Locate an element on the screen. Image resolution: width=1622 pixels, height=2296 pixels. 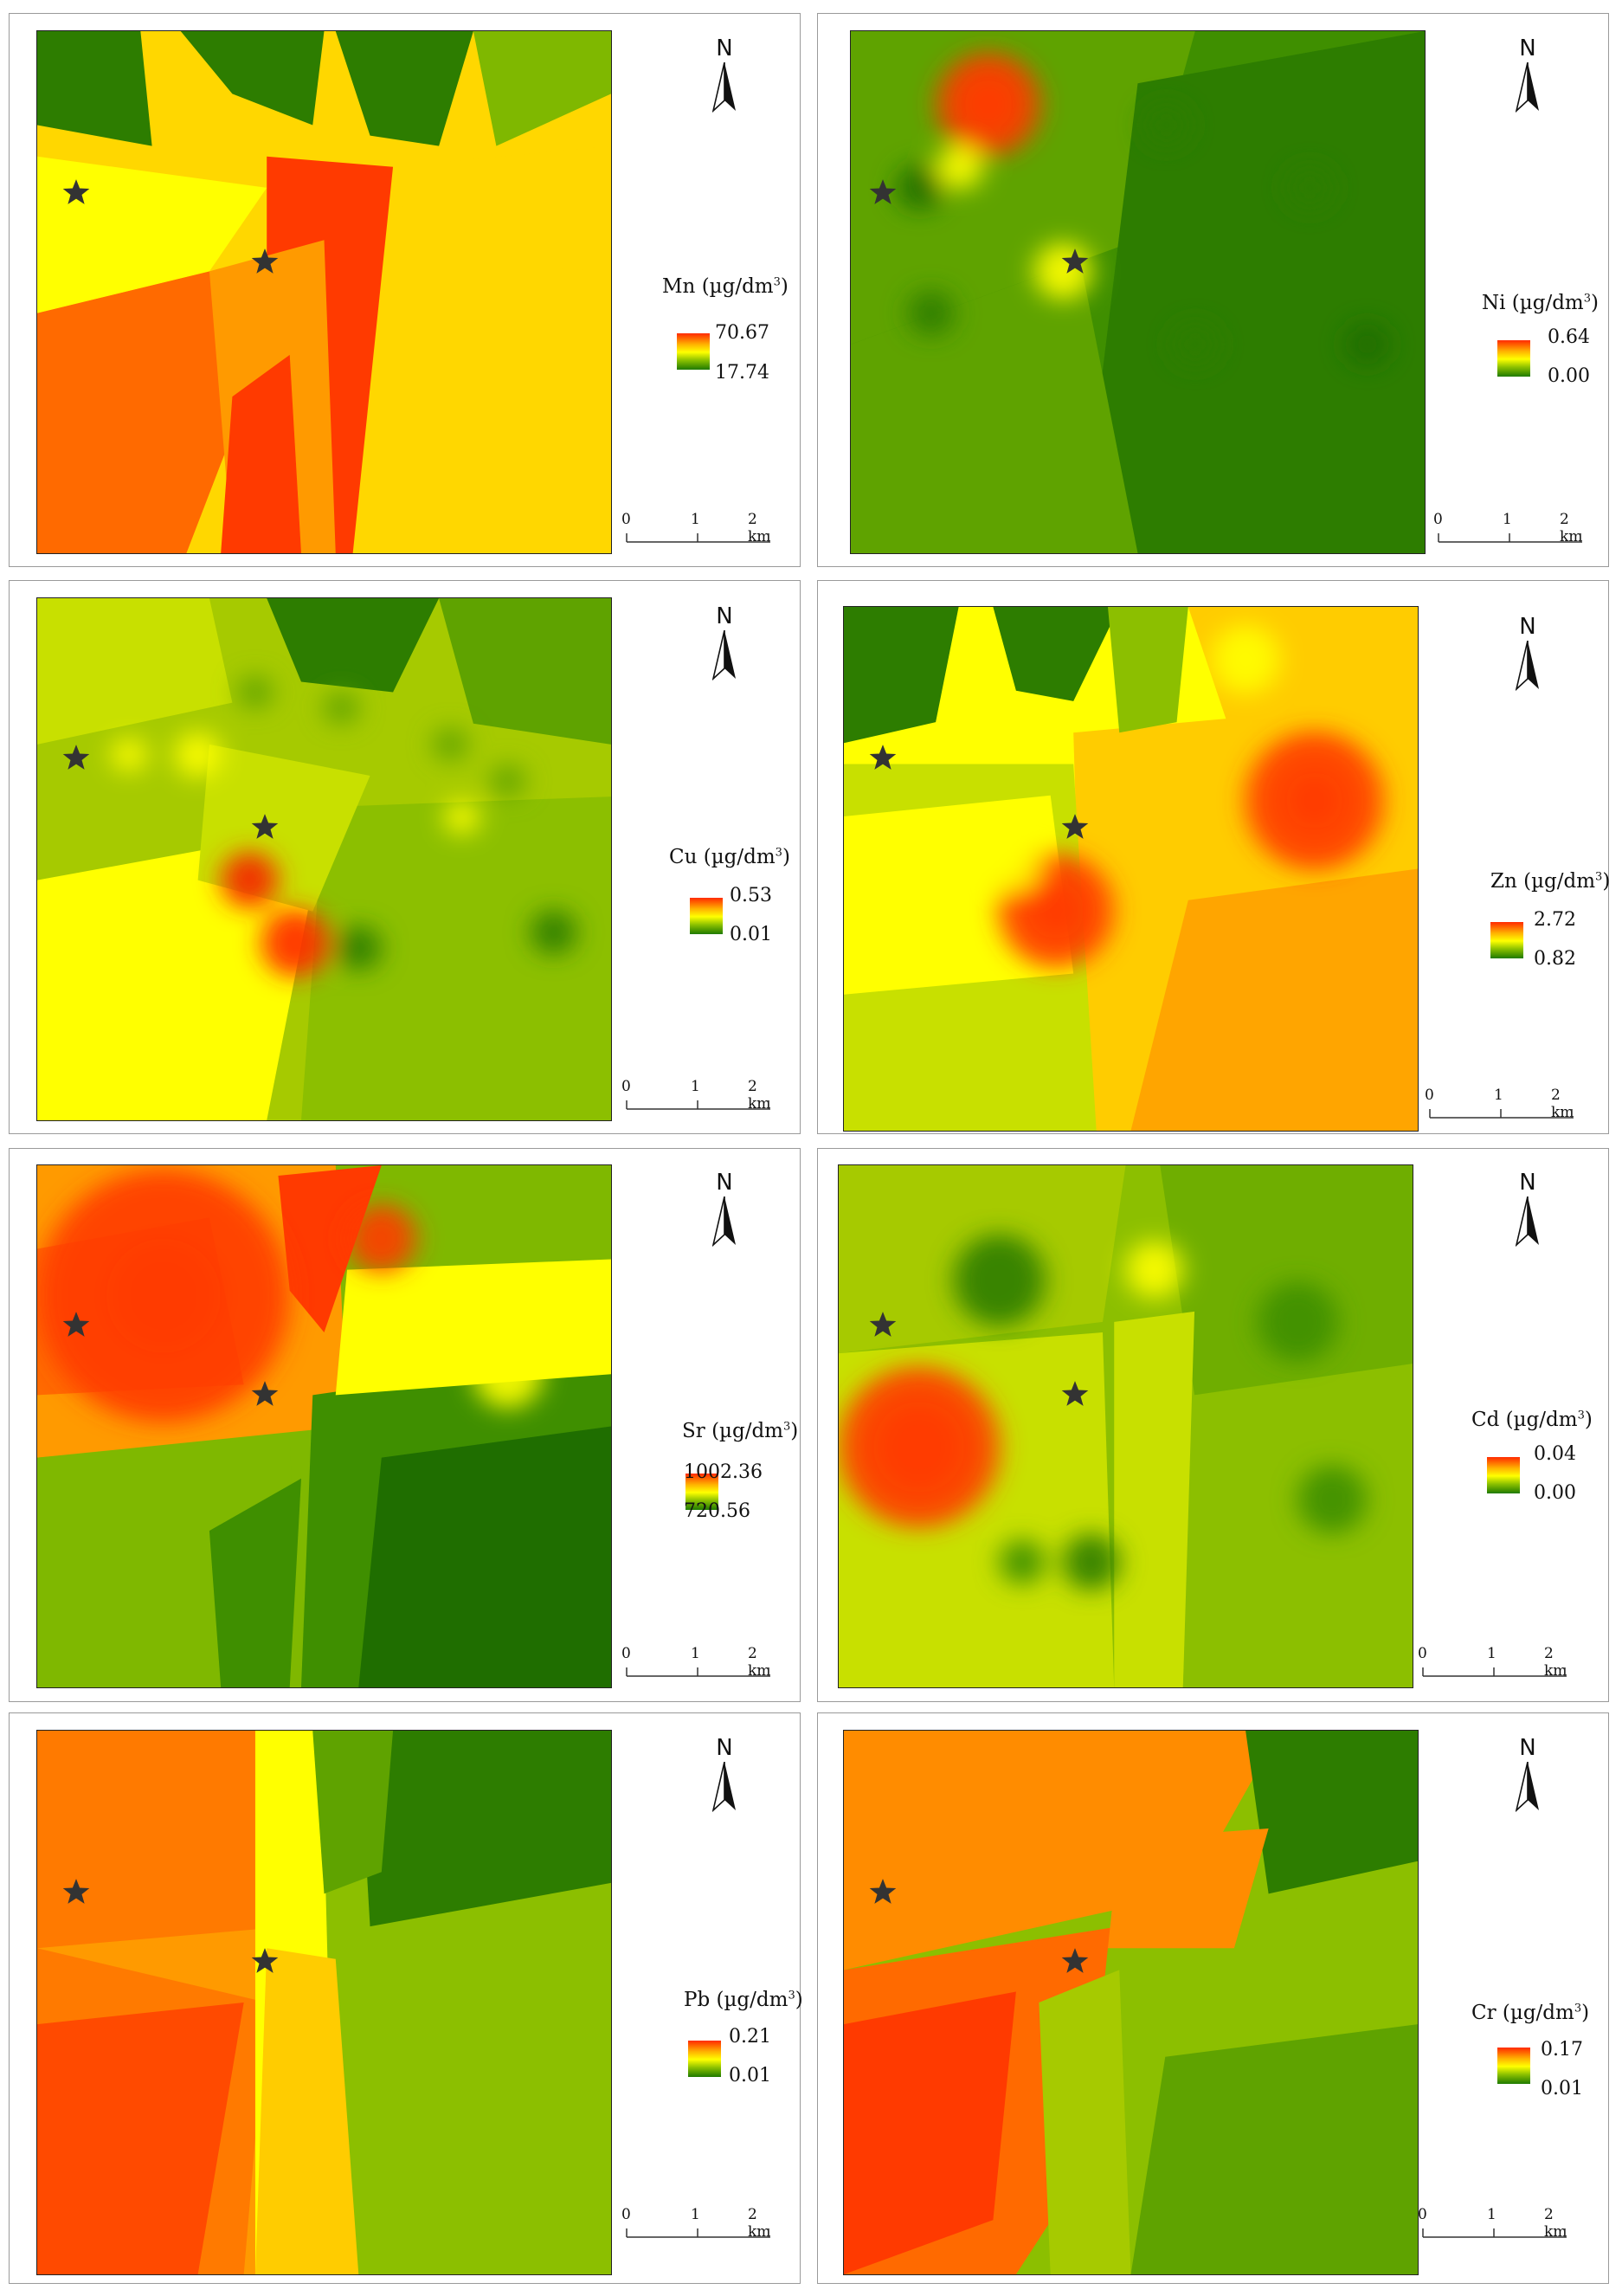
cu-legend-title: Cu (µg/dm3) is located at coordinates (729, 857).